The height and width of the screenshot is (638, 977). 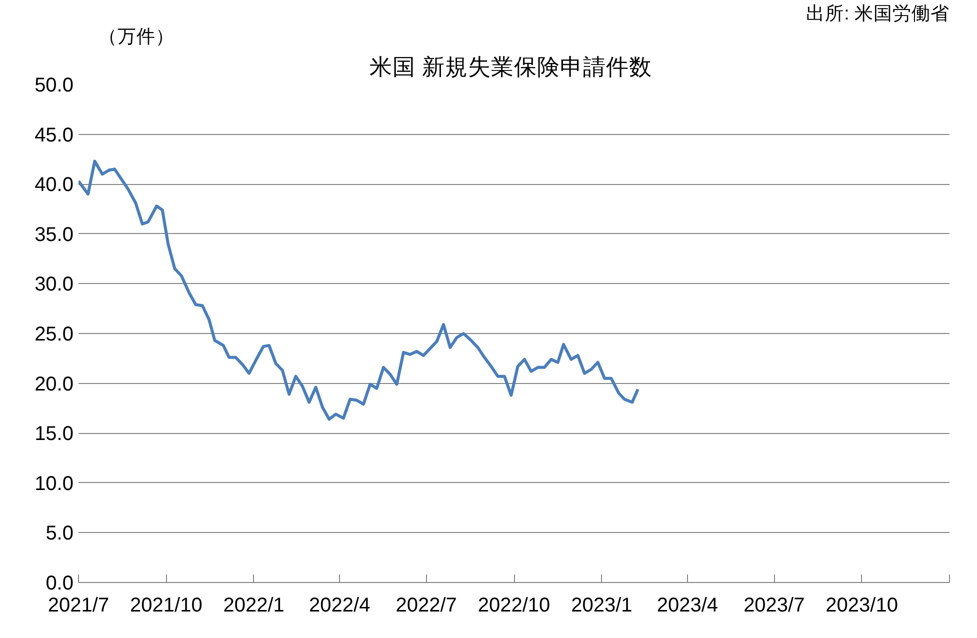 I want to click on text: 出所: 米国労働省, so click(x=878, y=13).